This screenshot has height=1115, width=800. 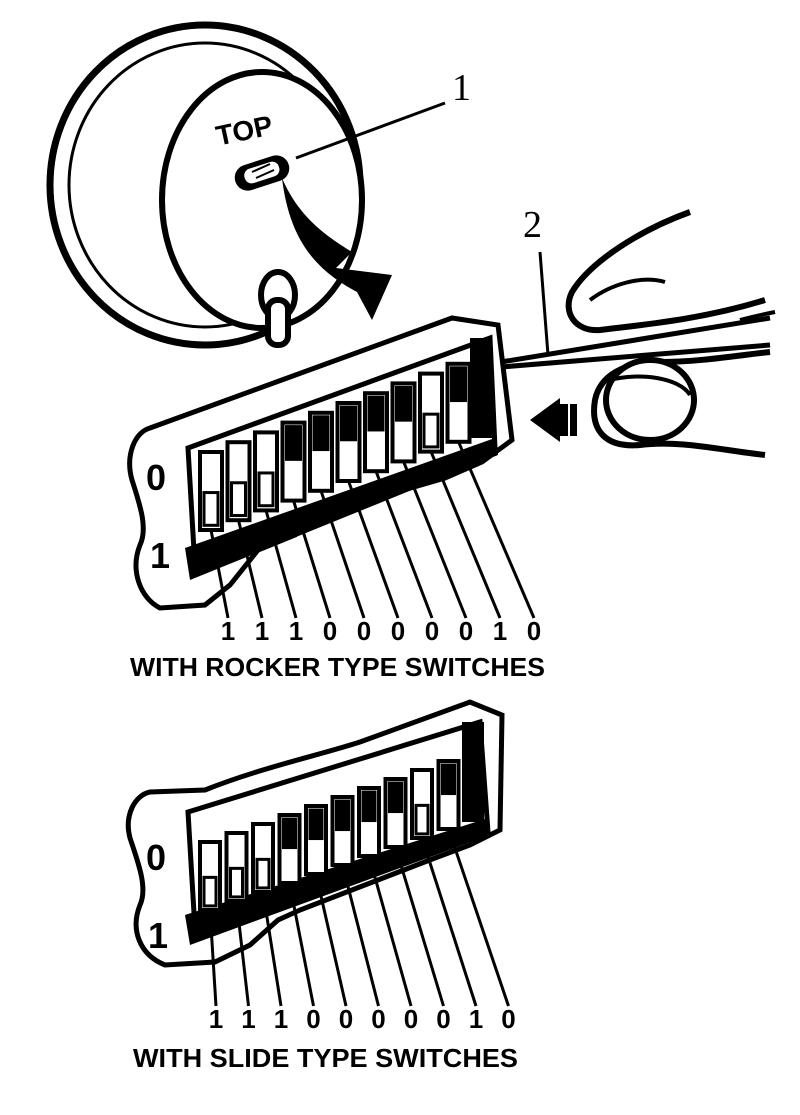 I want to click on slide-setting-4: 0, so click(x=313, y=1019).